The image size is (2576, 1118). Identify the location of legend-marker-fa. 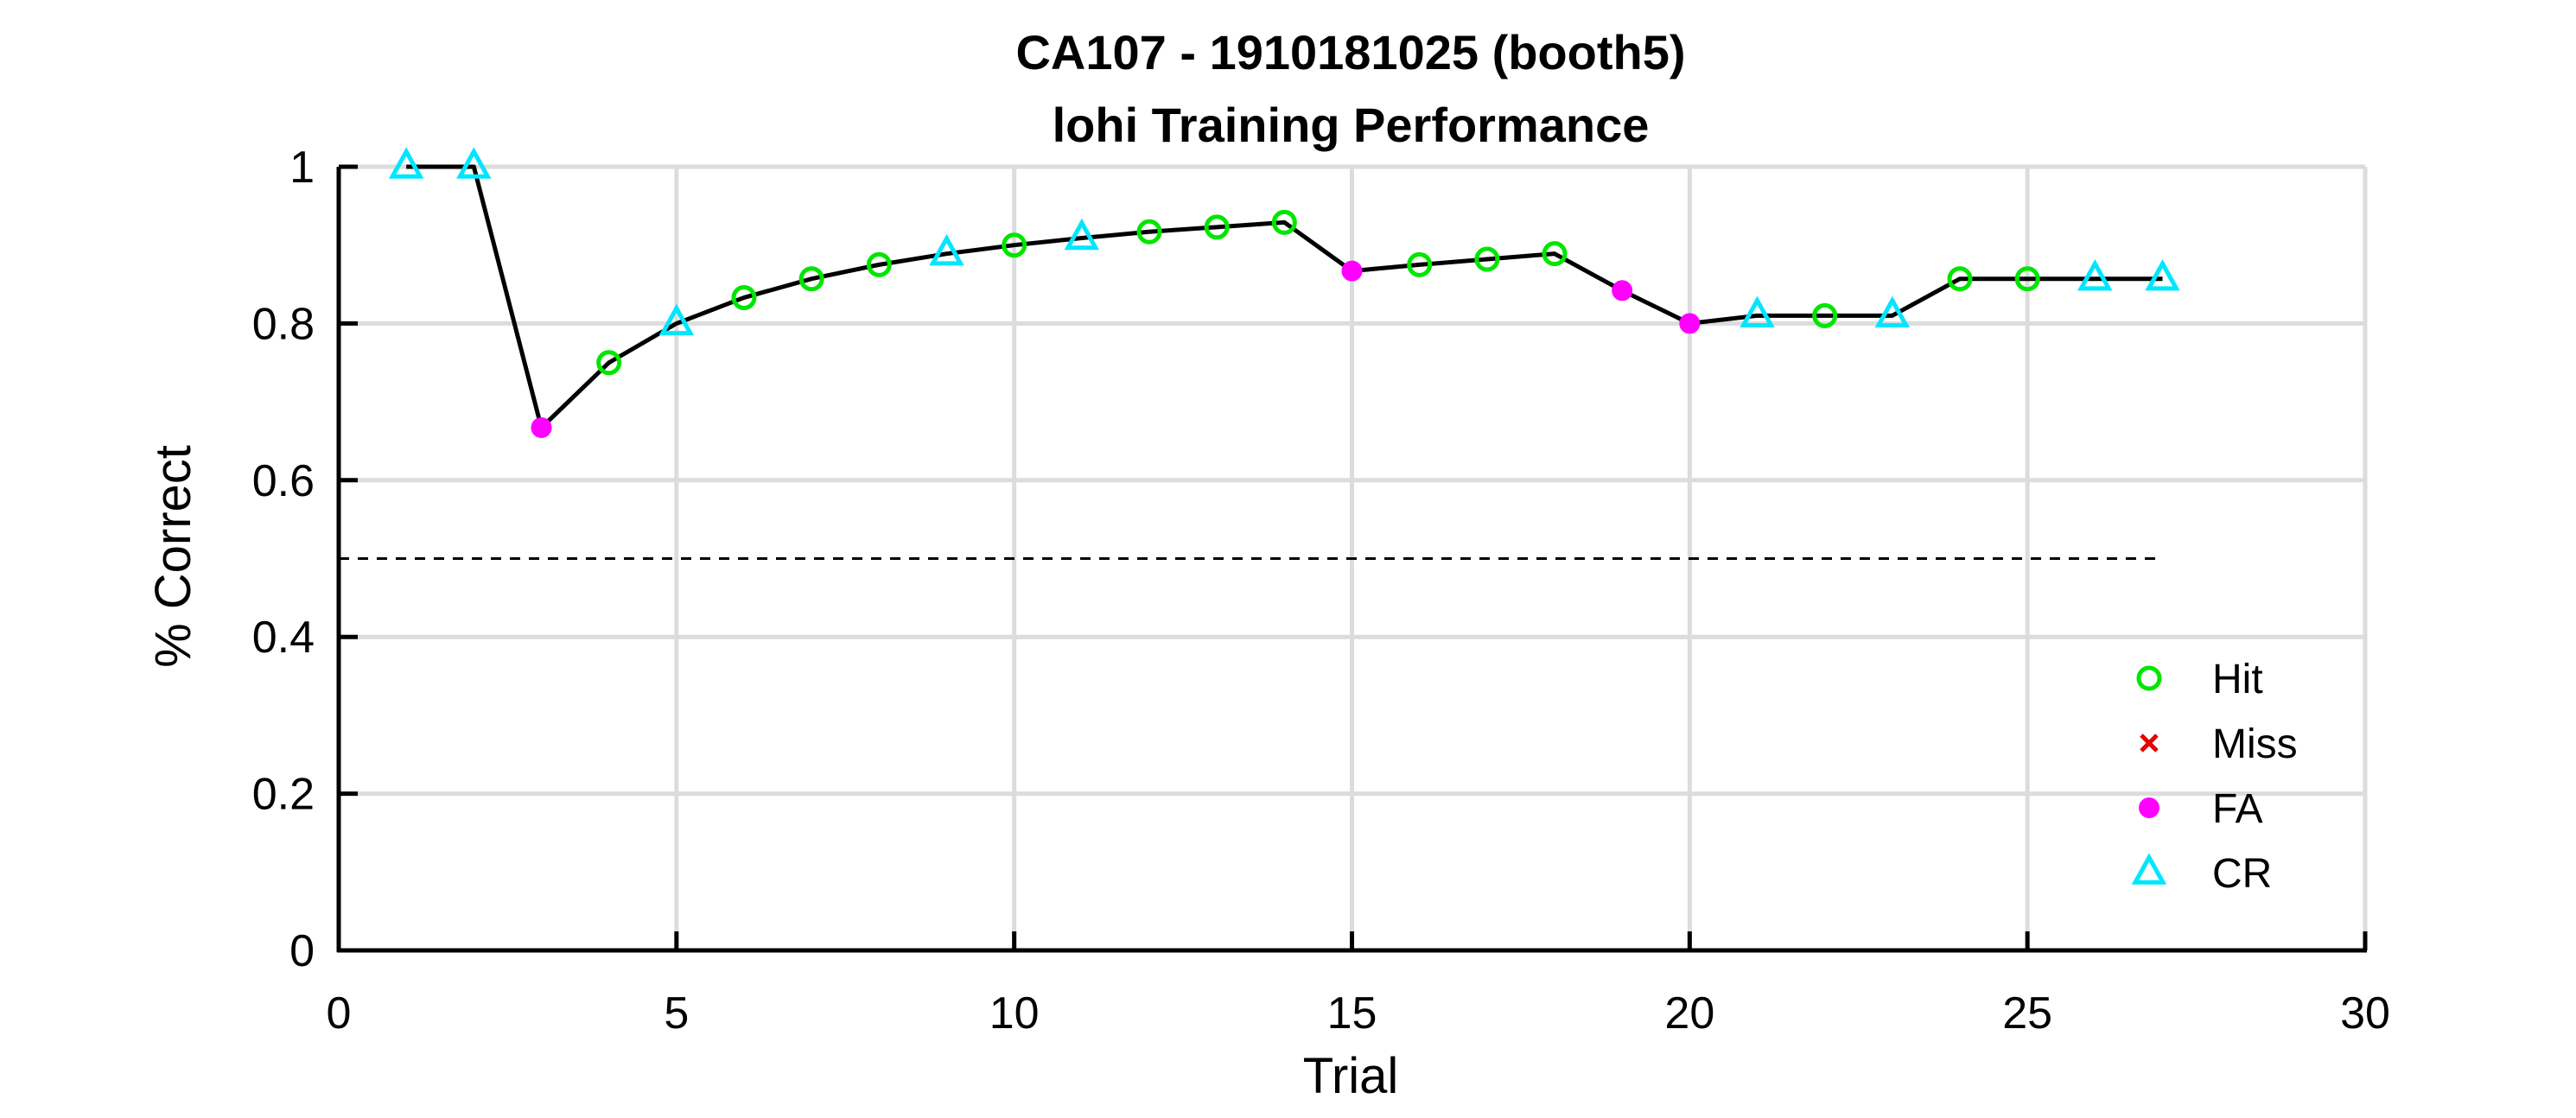
(2149, 807).